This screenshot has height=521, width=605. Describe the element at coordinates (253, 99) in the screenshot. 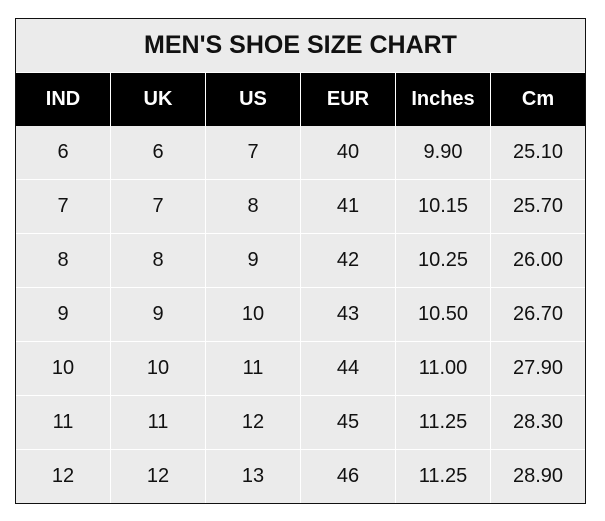

I see `column-header-us: US` at that location.